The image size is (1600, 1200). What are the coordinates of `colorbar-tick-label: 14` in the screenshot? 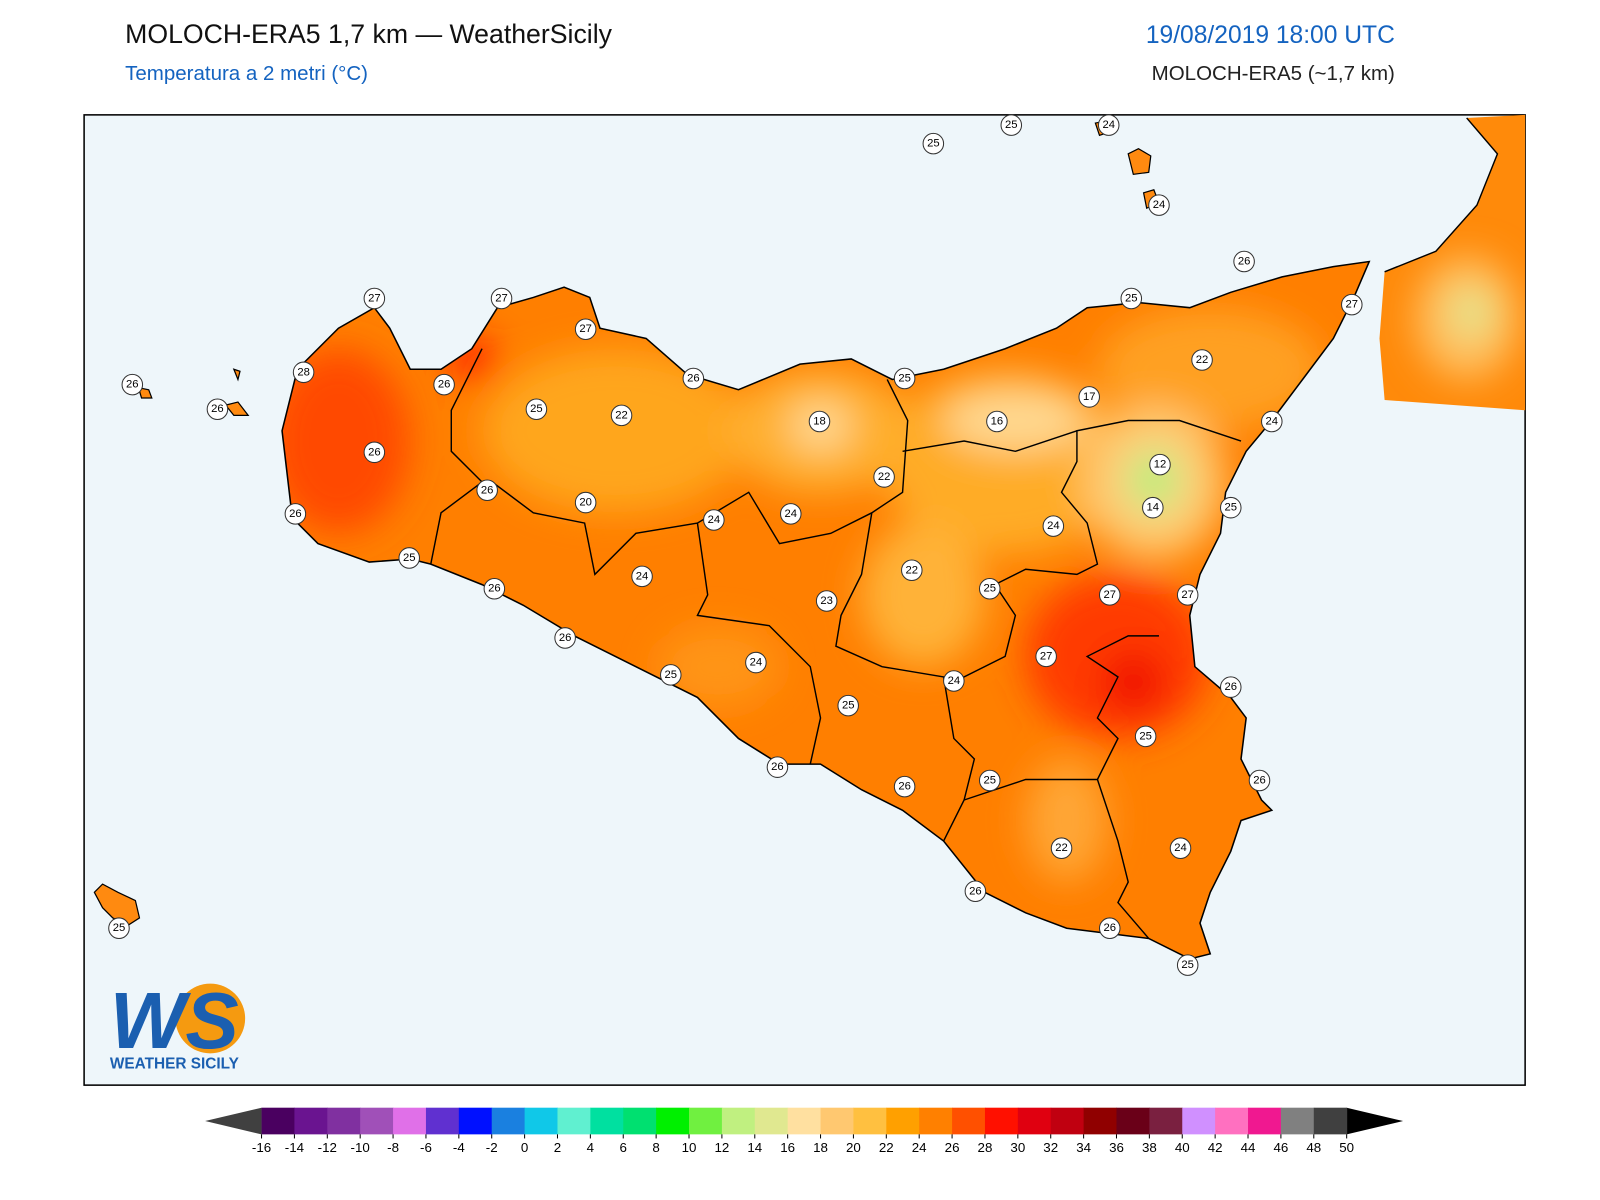 It's located at (754, 1147).